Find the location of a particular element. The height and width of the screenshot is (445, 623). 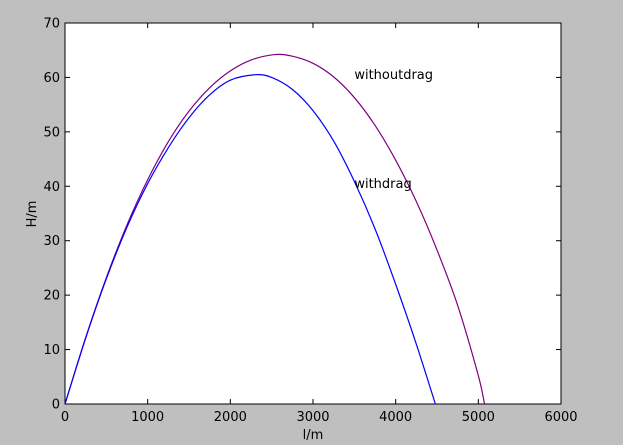

y-tick-label: 20 is located at coordinates (51, 296).